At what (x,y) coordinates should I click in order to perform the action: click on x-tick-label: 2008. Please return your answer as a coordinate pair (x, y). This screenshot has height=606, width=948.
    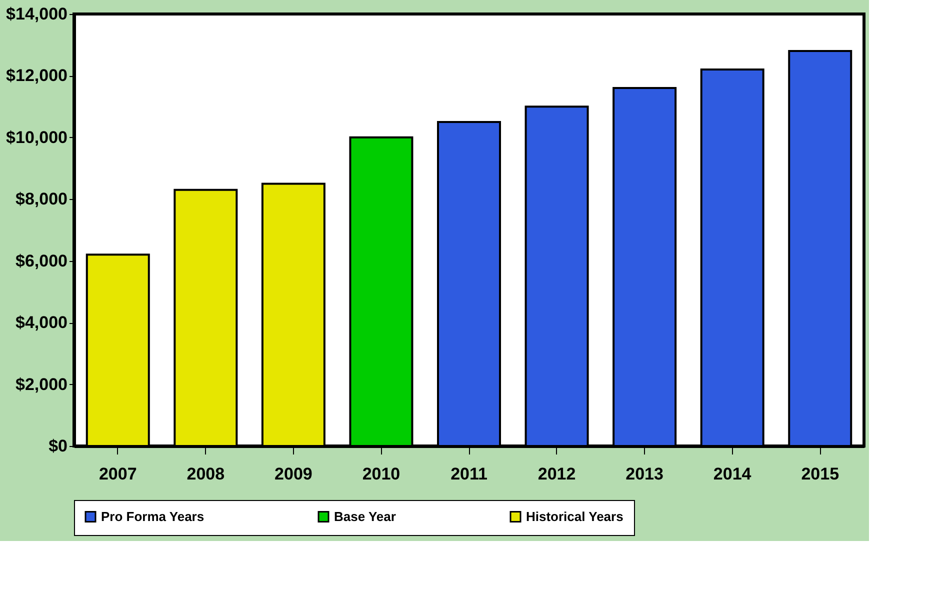
    Looking at the image, I should click on (205, 474).